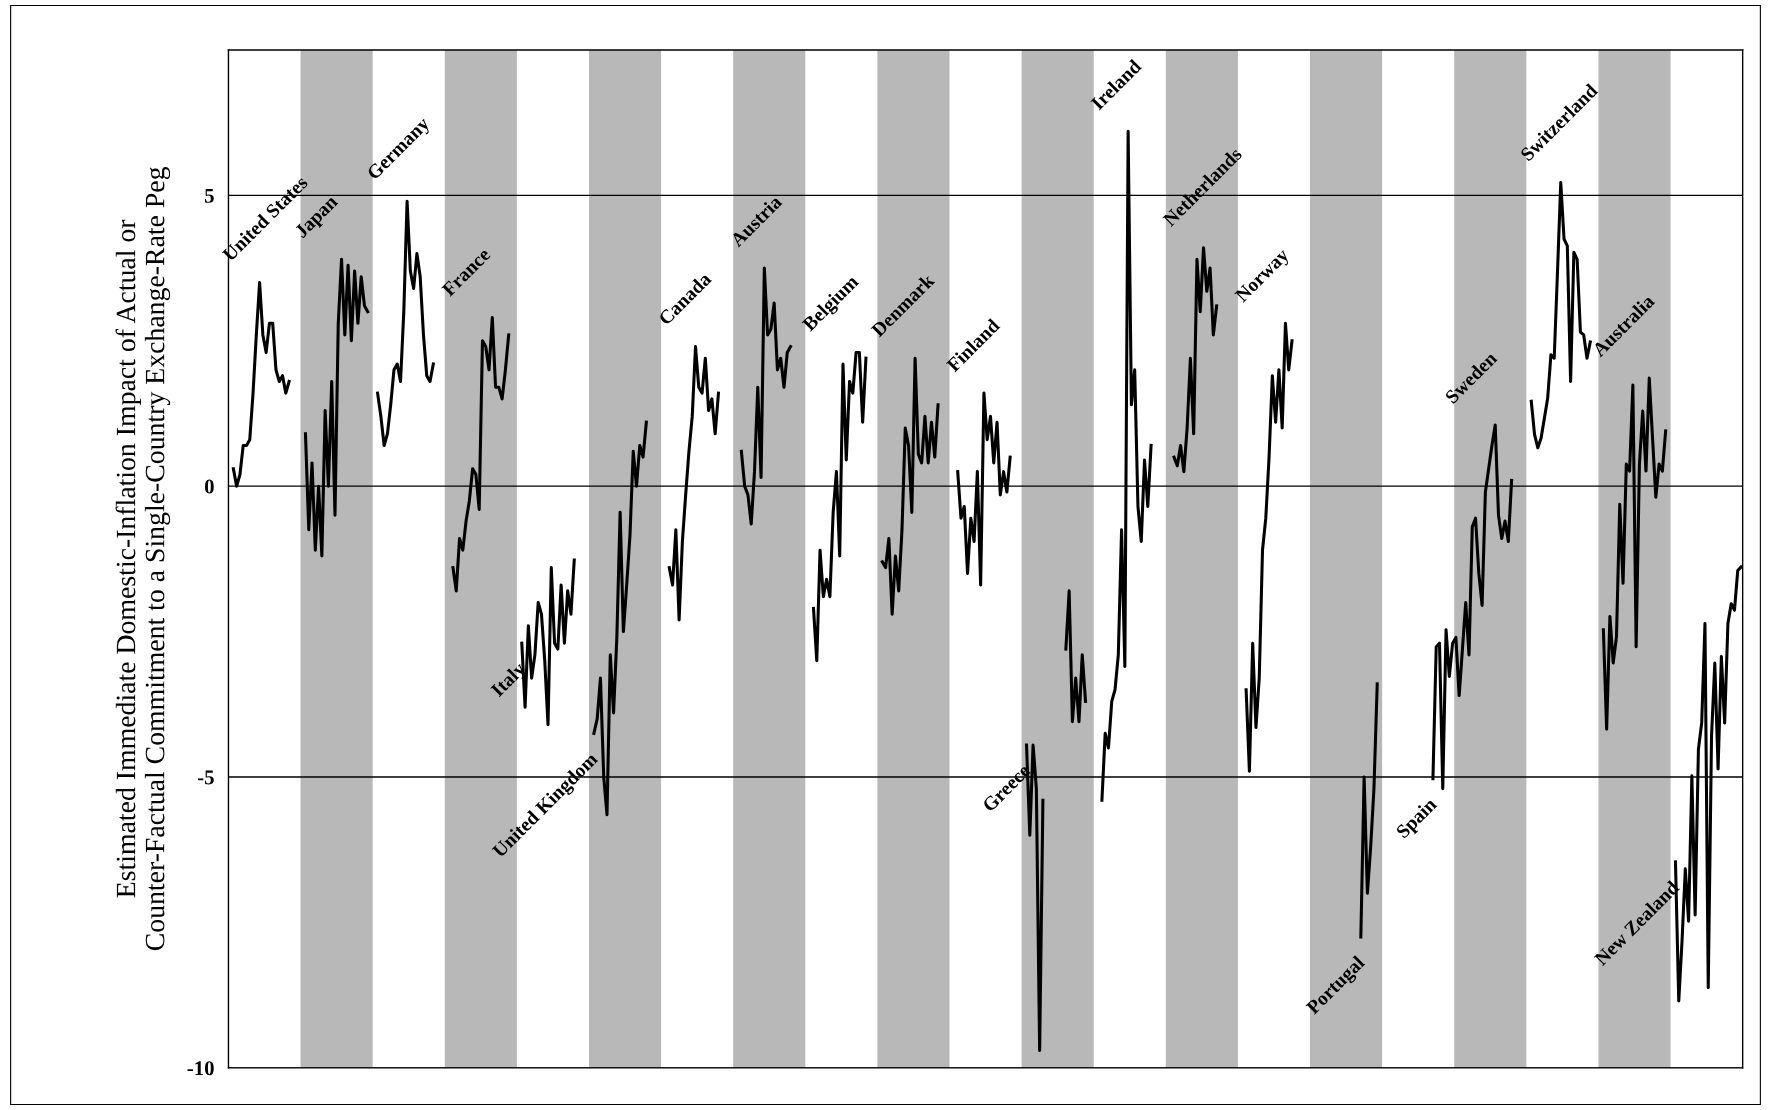 This screenshot has height=1110, width=1771. I want to click on y-tick-label: -10, so click(200, 1068).